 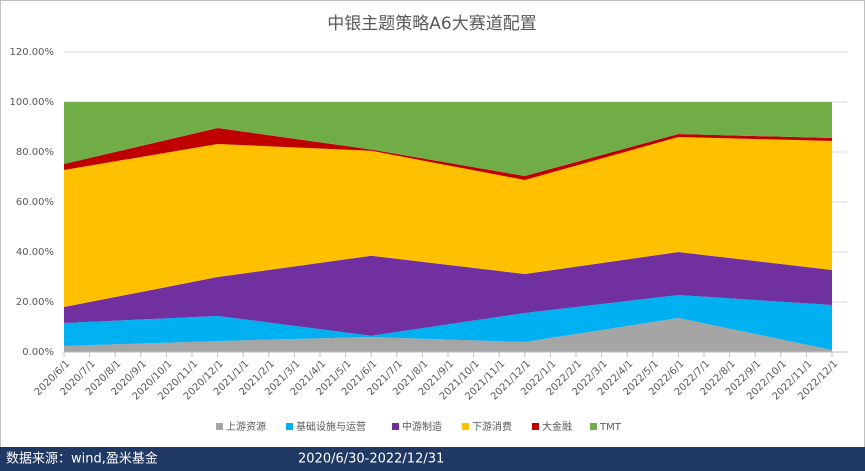 What do you see at coordinates (35, 152) in the screenshot?
I see `y-tick-label: 80.00%` at bounding box center [35, 152].